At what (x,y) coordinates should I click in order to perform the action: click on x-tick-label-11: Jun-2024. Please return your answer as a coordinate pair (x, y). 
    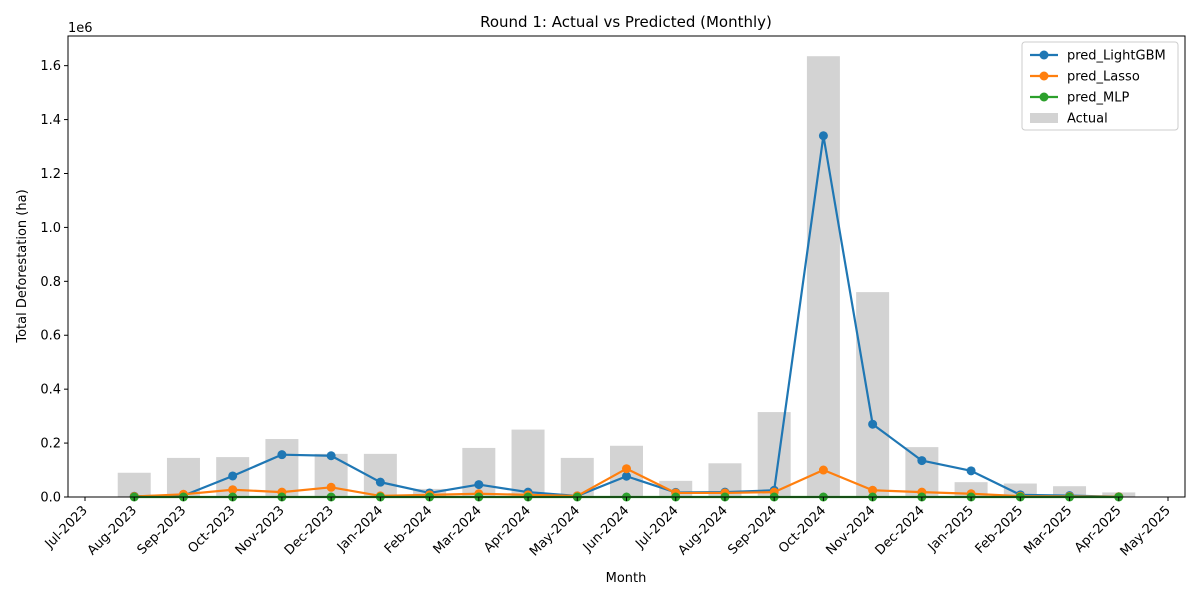
    Looking at the image, I should click on (606, 529).